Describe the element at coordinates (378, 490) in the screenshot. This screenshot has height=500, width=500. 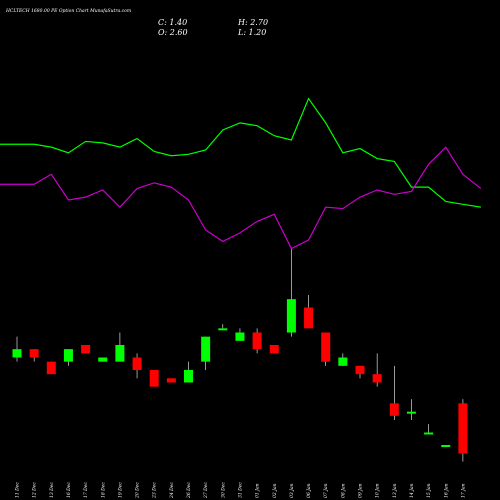
I see `x-tick-label: 10 Jan` at that location.